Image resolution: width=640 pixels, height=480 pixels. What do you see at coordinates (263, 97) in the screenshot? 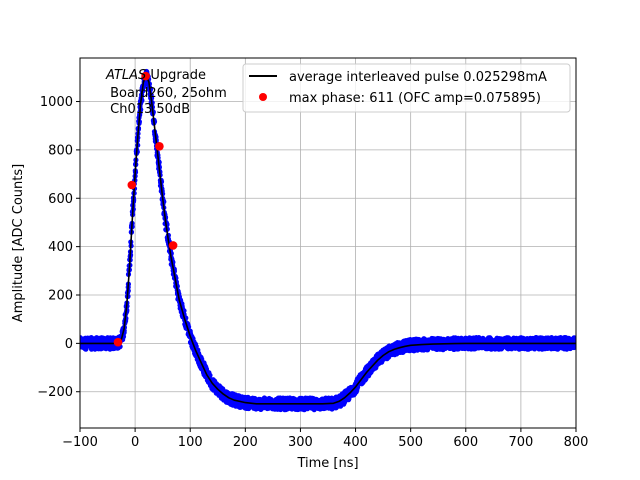
I see `legend-marker-swatch` at bounding box center [263, 97].